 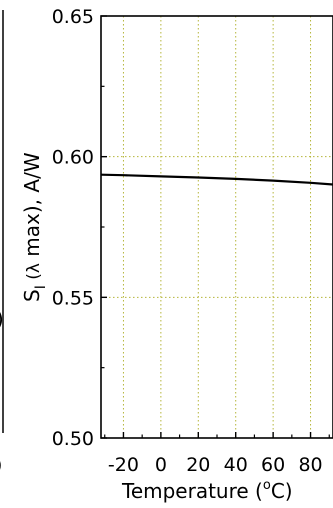 I want to click on y-axis-title: SI (λ max), A/W, so click(x=34, y=227).